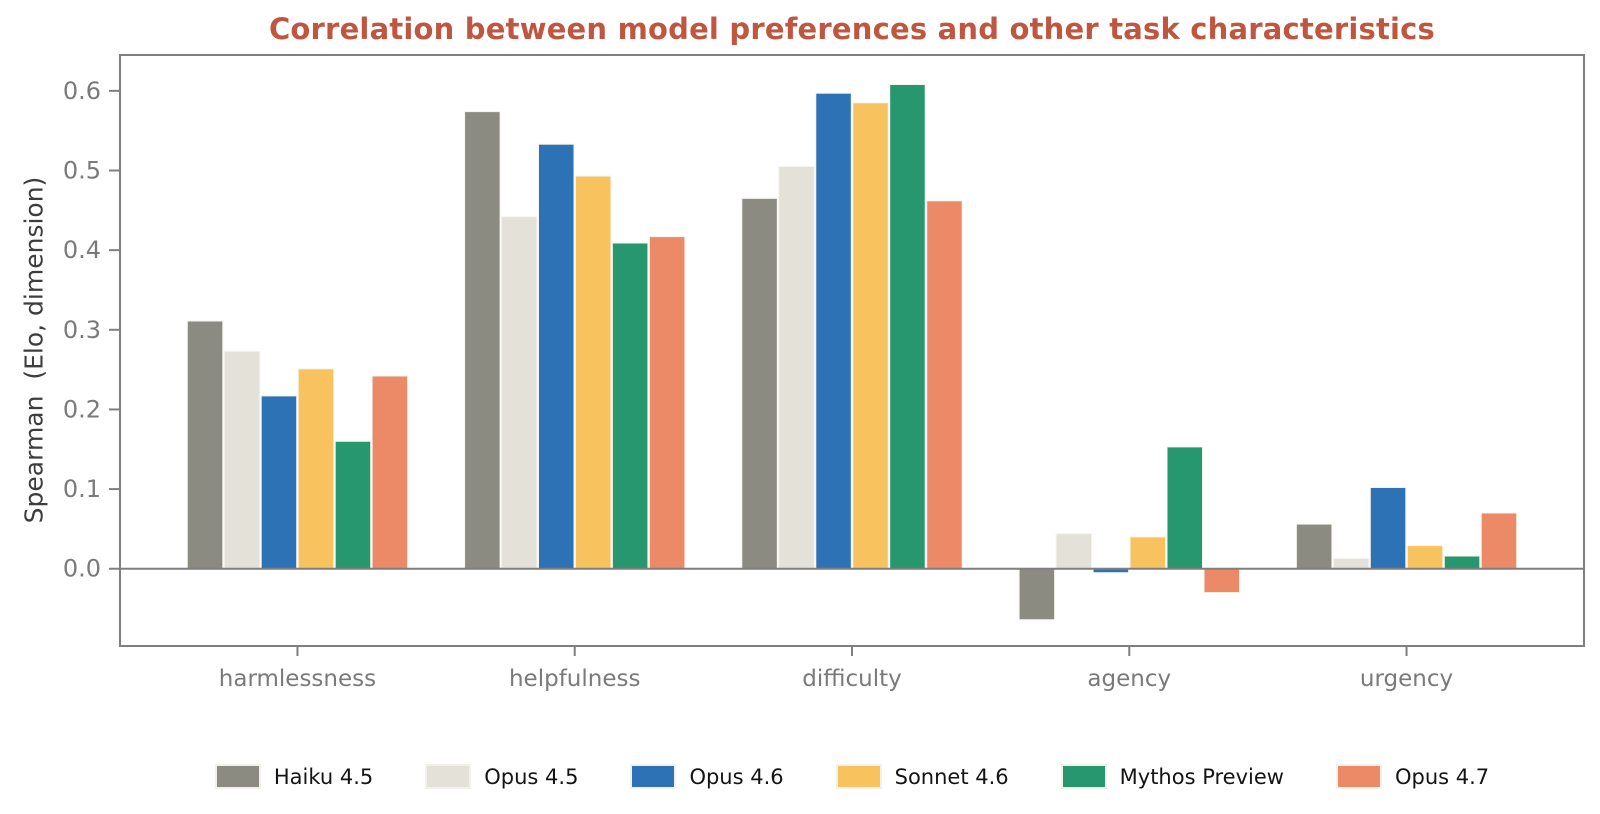 The width and height of the screenshot is (1600, 814). Describe the element at coordinates (1499, 541) in the screenshot. I see `bar-opus-4-7-urgency` at that location.